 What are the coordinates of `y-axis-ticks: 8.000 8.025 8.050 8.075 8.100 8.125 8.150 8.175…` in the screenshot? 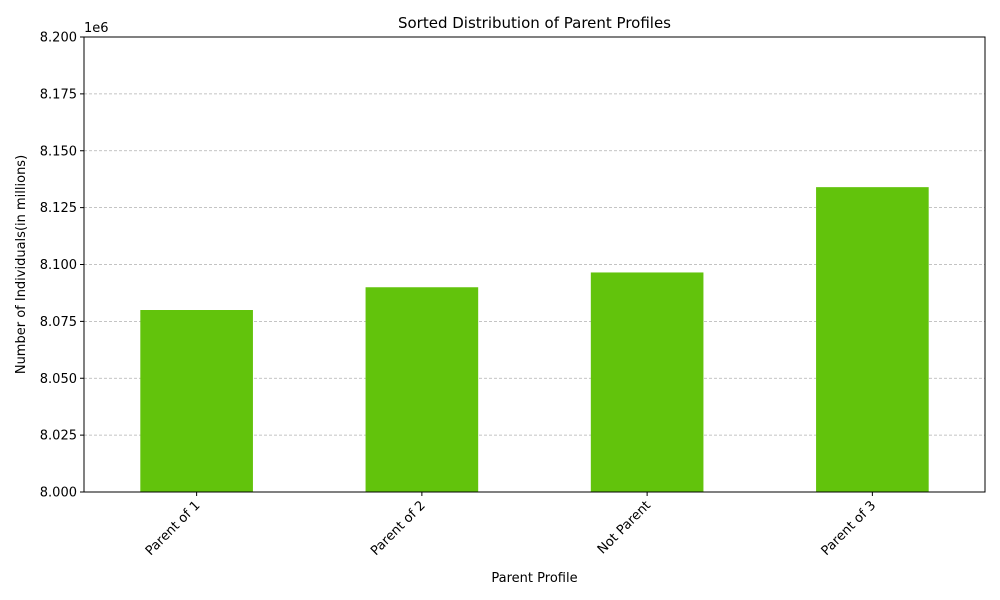 It's located at (62, 266).